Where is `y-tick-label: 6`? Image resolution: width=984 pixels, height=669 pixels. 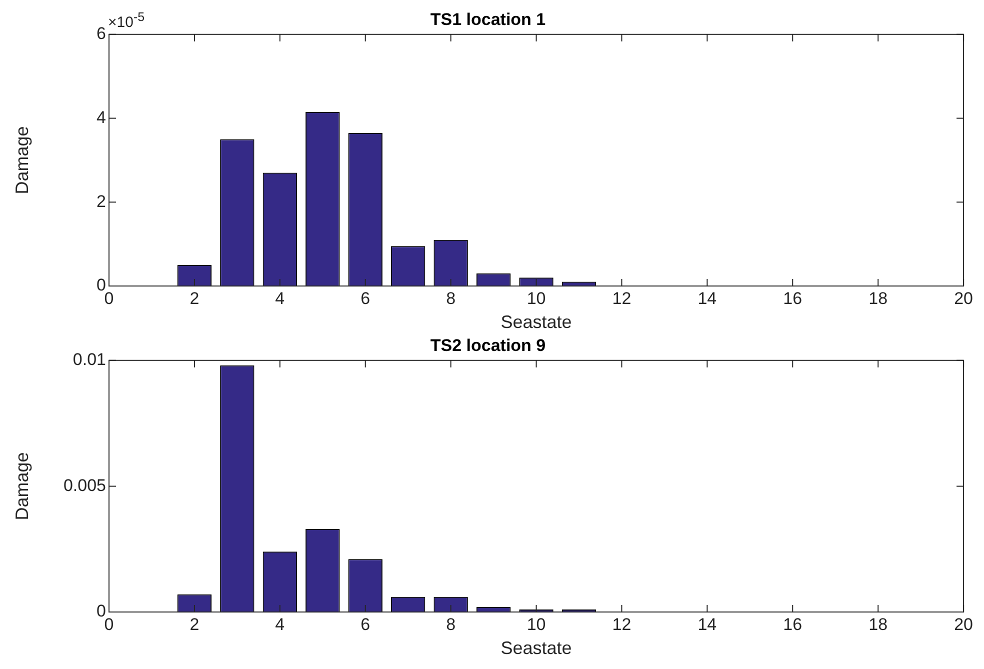
y-tick-label: 6 is located at coordinates (101, 34).